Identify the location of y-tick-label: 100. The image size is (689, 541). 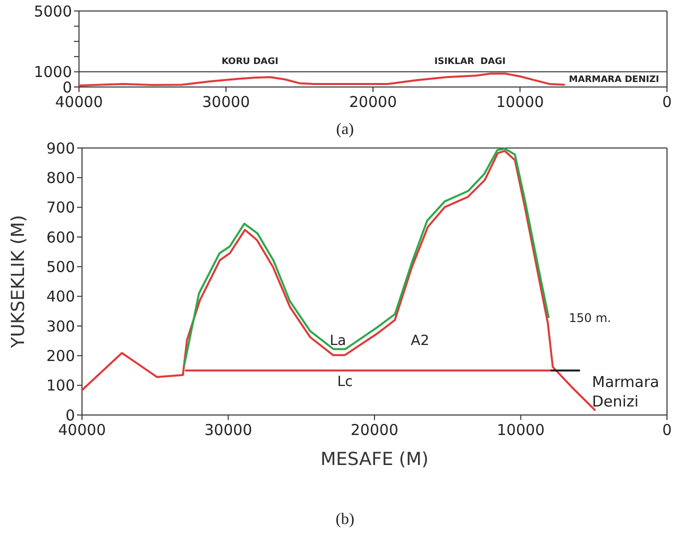
(60, 385).